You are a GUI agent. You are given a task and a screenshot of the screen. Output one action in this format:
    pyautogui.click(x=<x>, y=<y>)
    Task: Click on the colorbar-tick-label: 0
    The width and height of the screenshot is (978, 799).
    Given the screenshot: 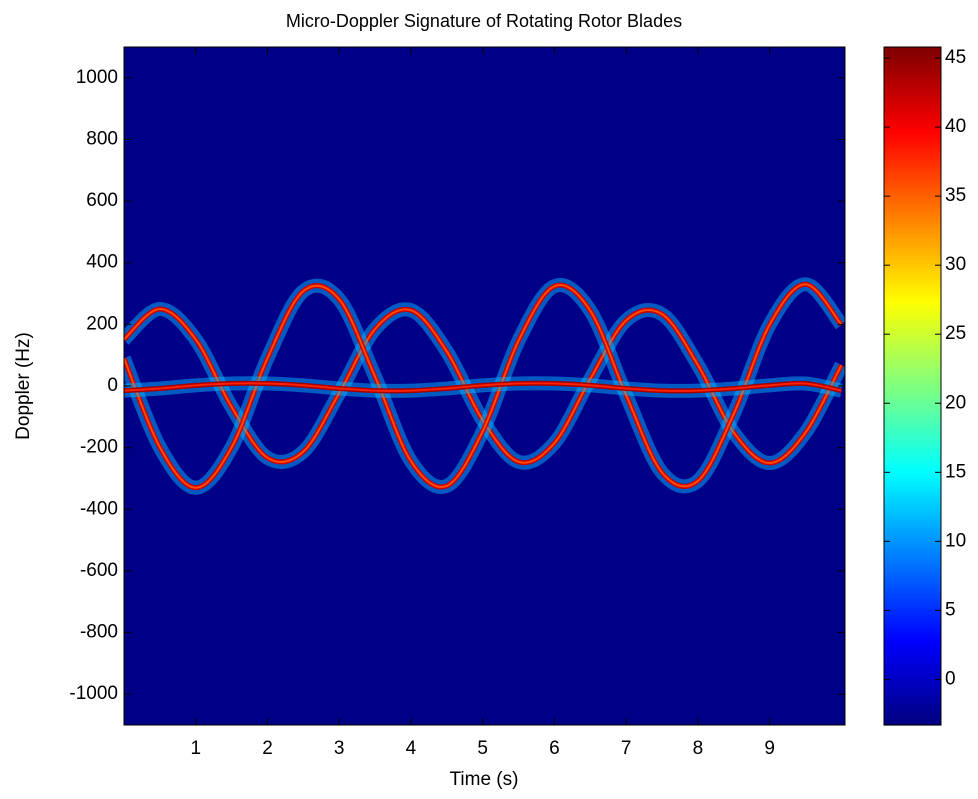 What is the action you would take?
    pyautogui.click(x=950, y=678)
    